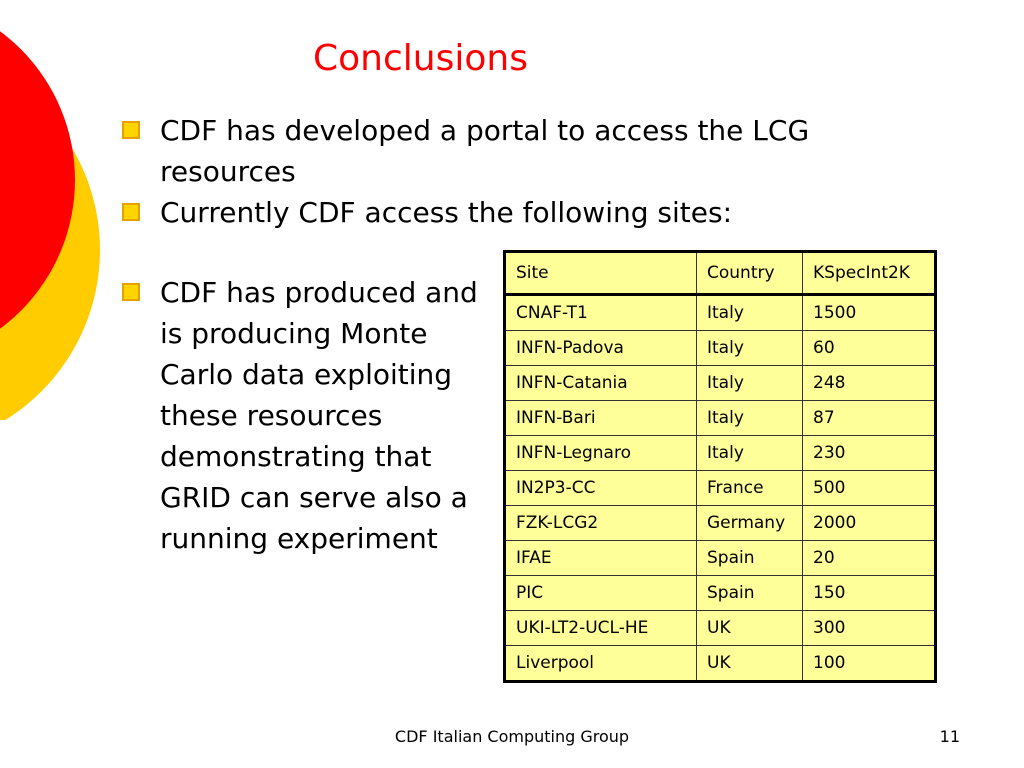  I want to click on table-row: INFN-Legnaro Italy 230, so click(720, 453).